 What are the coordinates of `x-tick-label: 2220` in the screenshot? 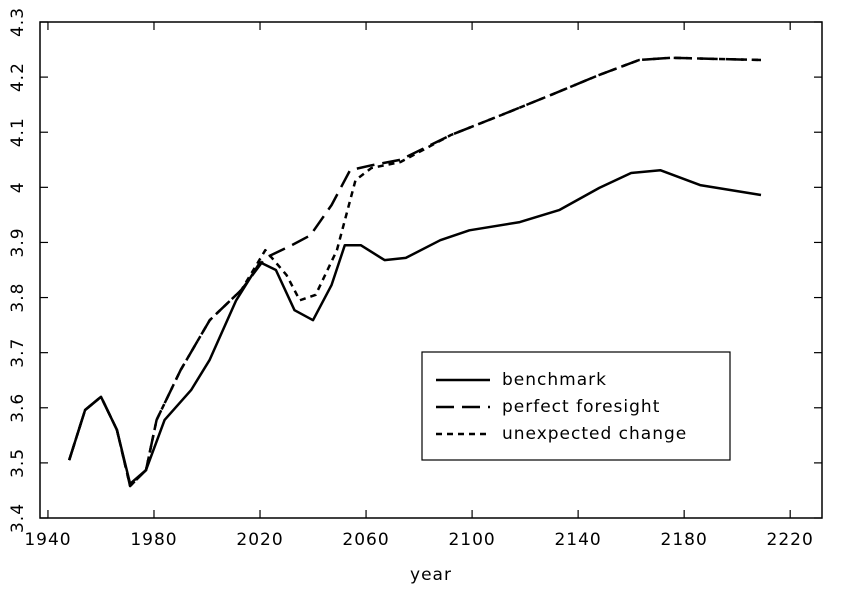 It's located at (790, 540).